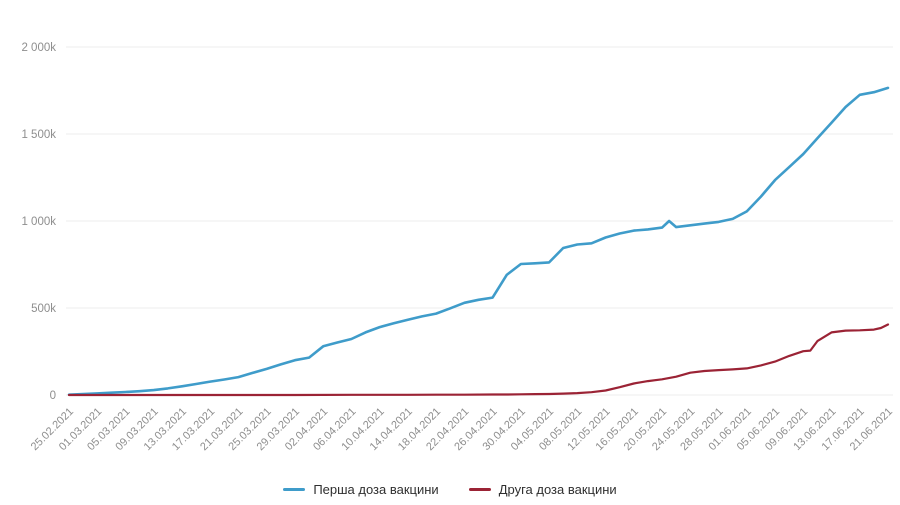 The height and width of the screenshot is (505, 900). Describe the element at coordinates (38, 135) in the screenshot. I see `y-axis-tick-label: 1 500k` at that location.